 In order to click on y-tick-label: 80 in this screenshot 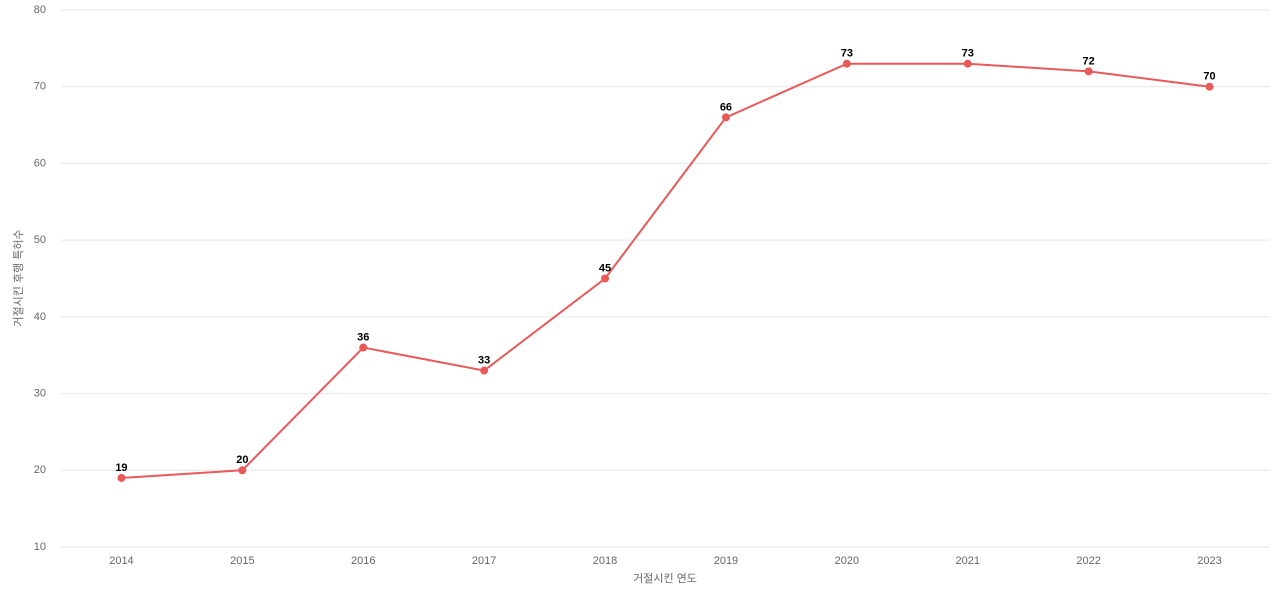, I will do `click(40, 10)`.